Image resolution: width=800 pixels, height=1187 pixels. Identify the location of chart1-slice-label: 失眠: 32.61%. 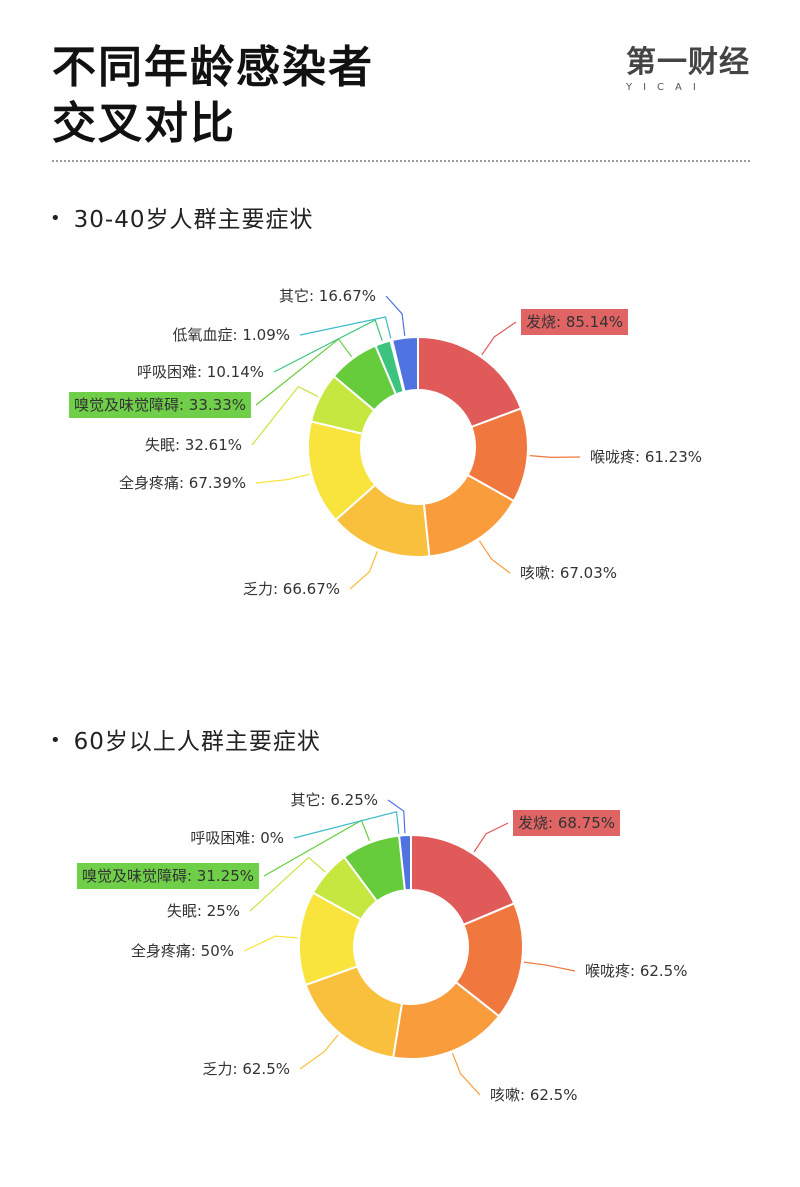
(193, 445).